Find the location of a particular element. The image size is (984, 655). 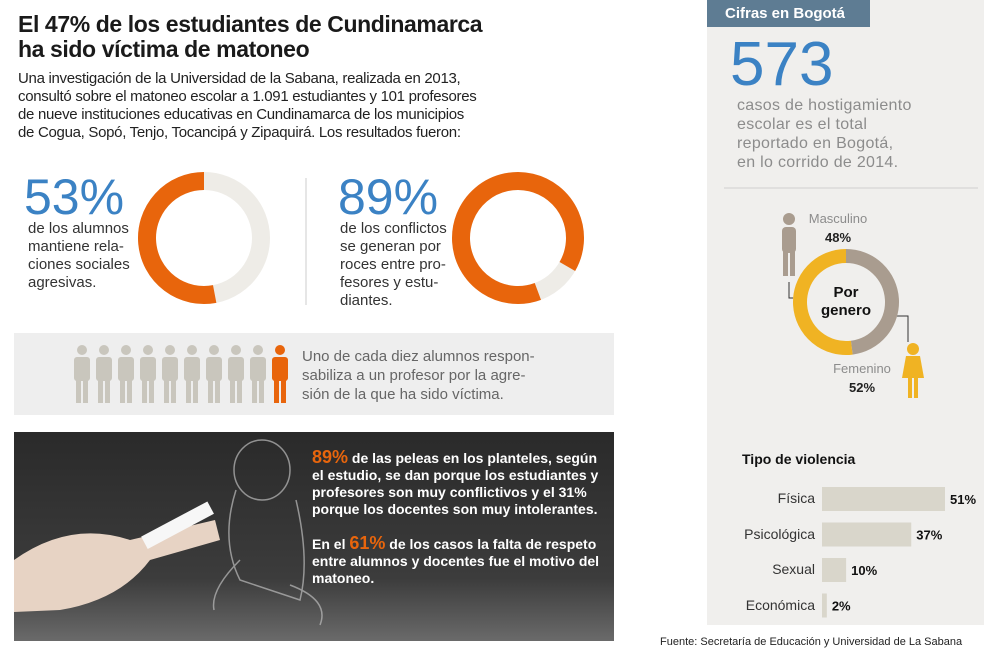

caption-line: ciones sociales is located at coordinates (79, 264).